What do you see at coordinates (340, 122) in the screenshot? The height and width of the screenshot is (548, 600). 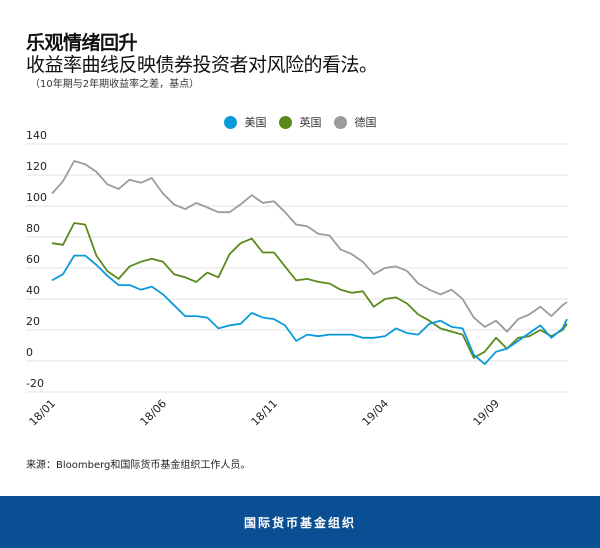 I see `legend-swatch-de` at bounding box center [340, 122].